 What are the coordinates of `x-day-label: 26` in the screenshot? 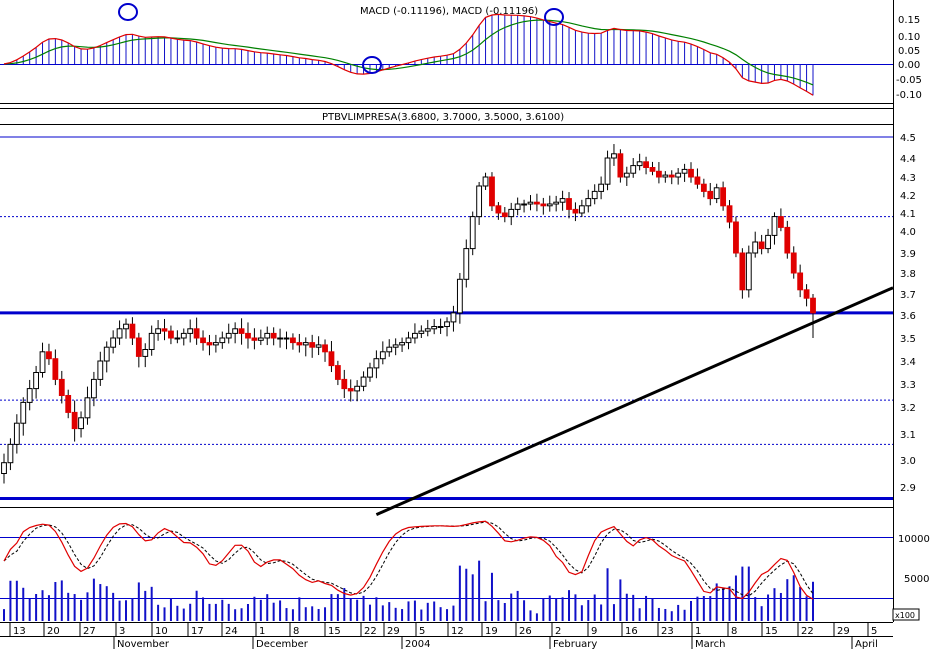 It's located at (525, 631).